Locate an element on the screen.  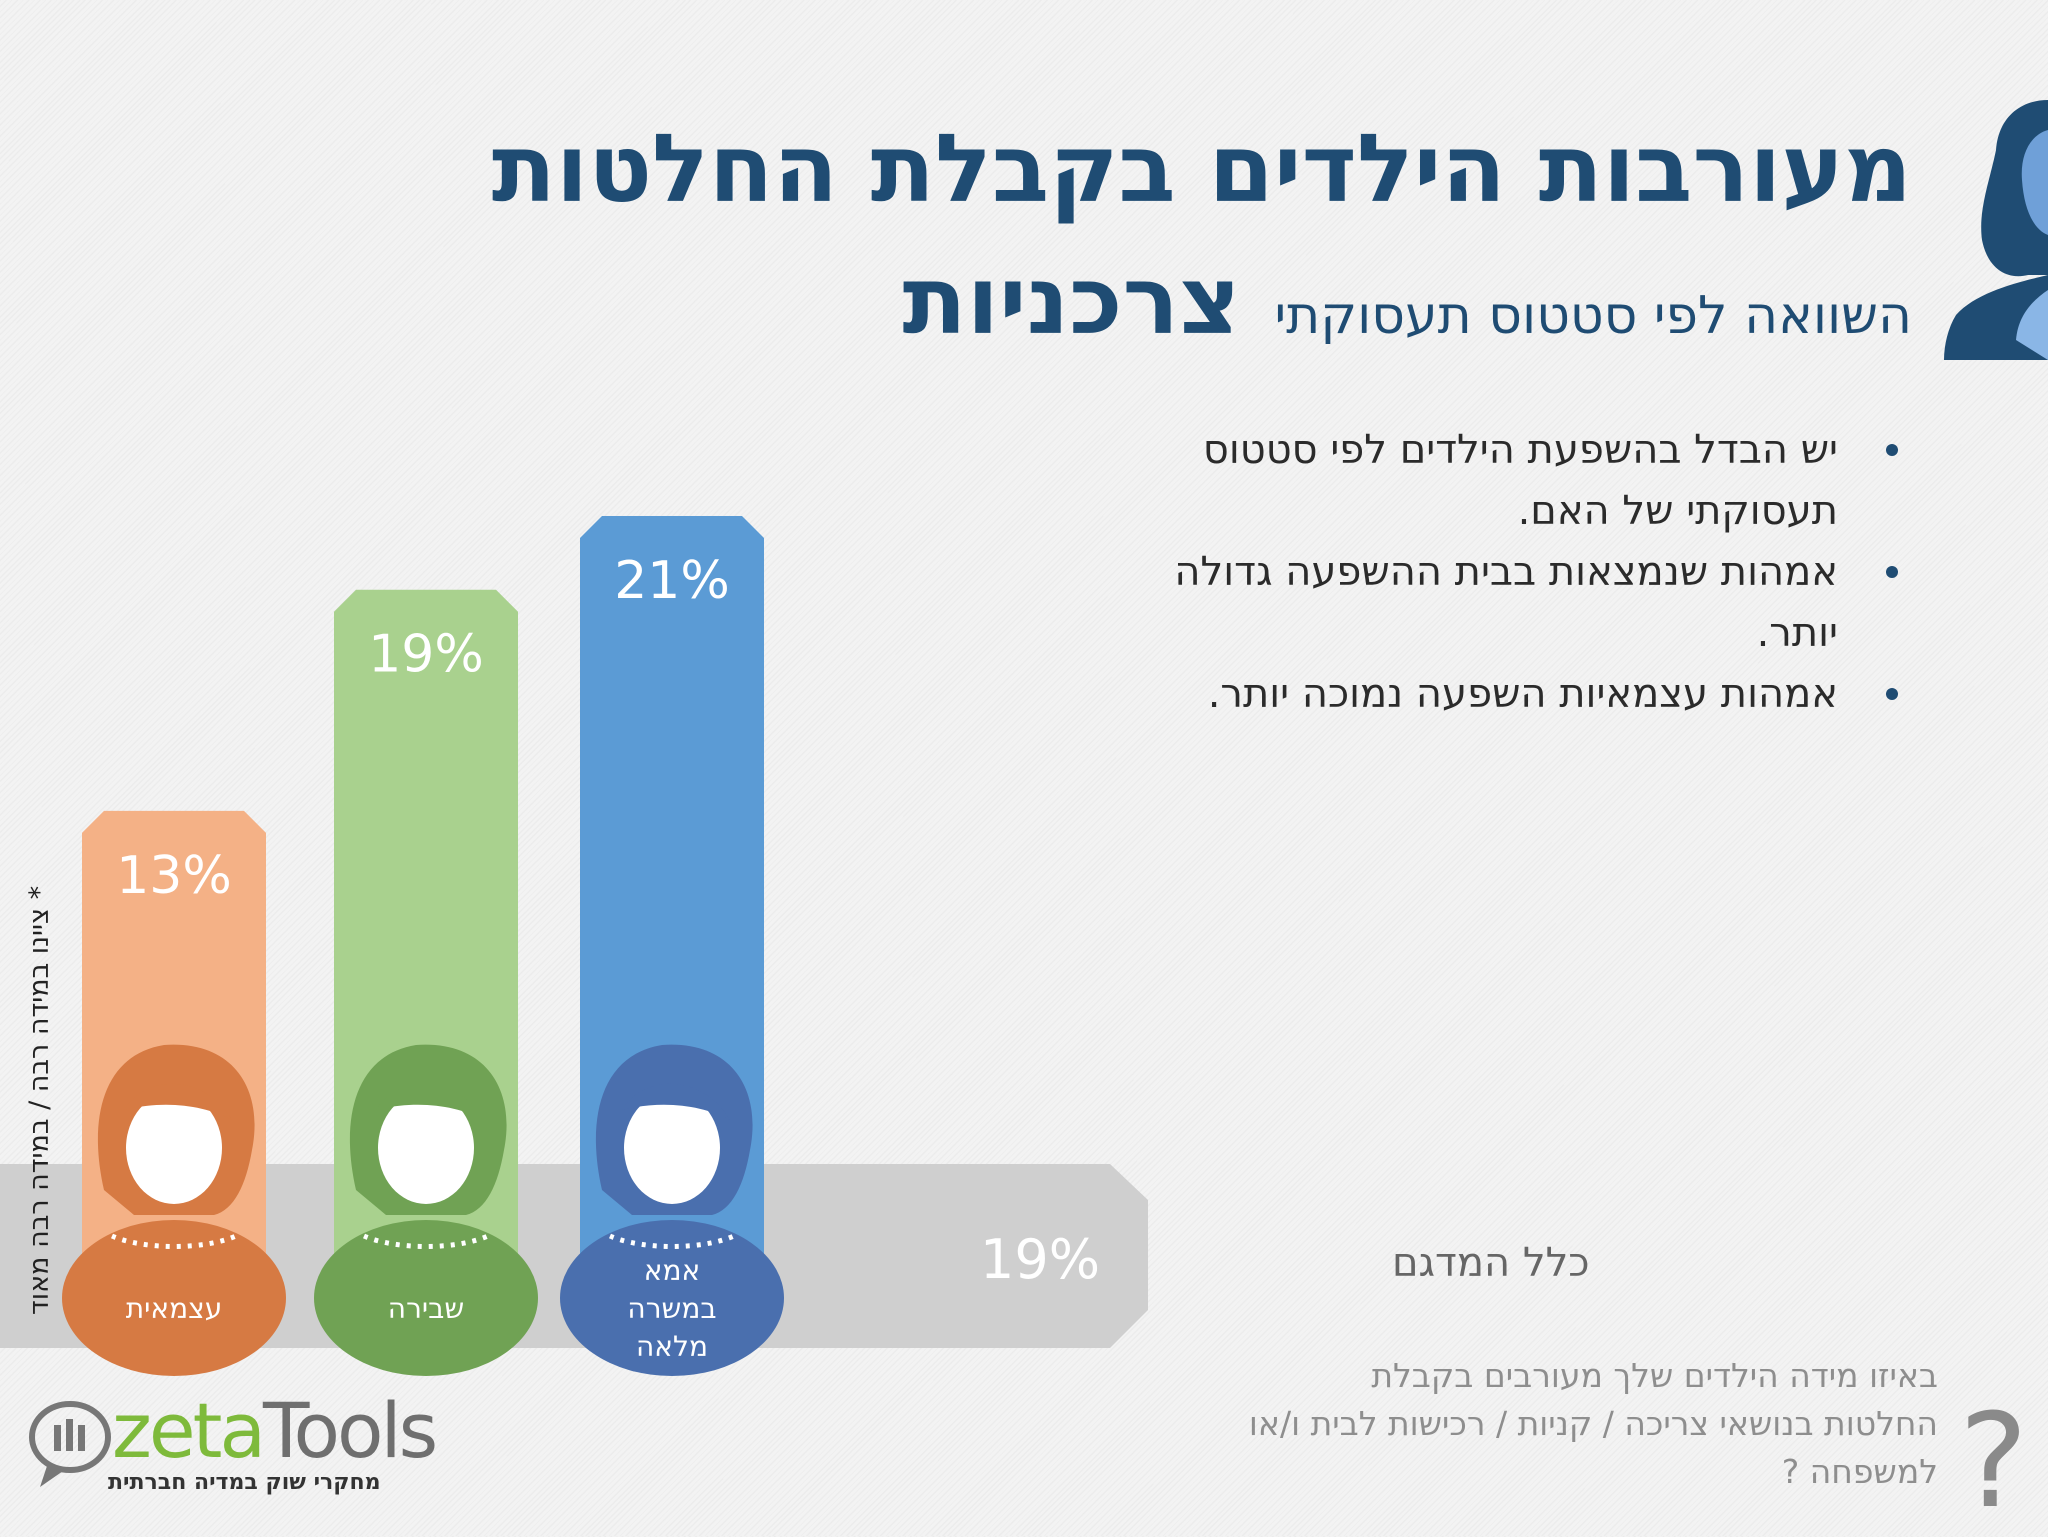
category-label: מלאה is located at coordinates (672, 1346).